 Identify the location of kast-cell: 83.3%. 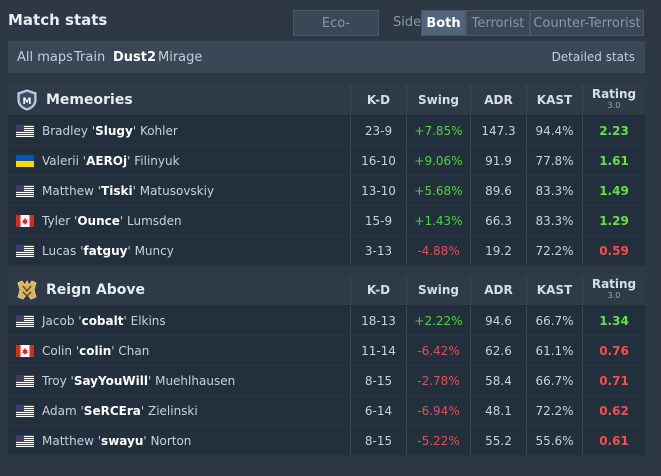
(554, 220).